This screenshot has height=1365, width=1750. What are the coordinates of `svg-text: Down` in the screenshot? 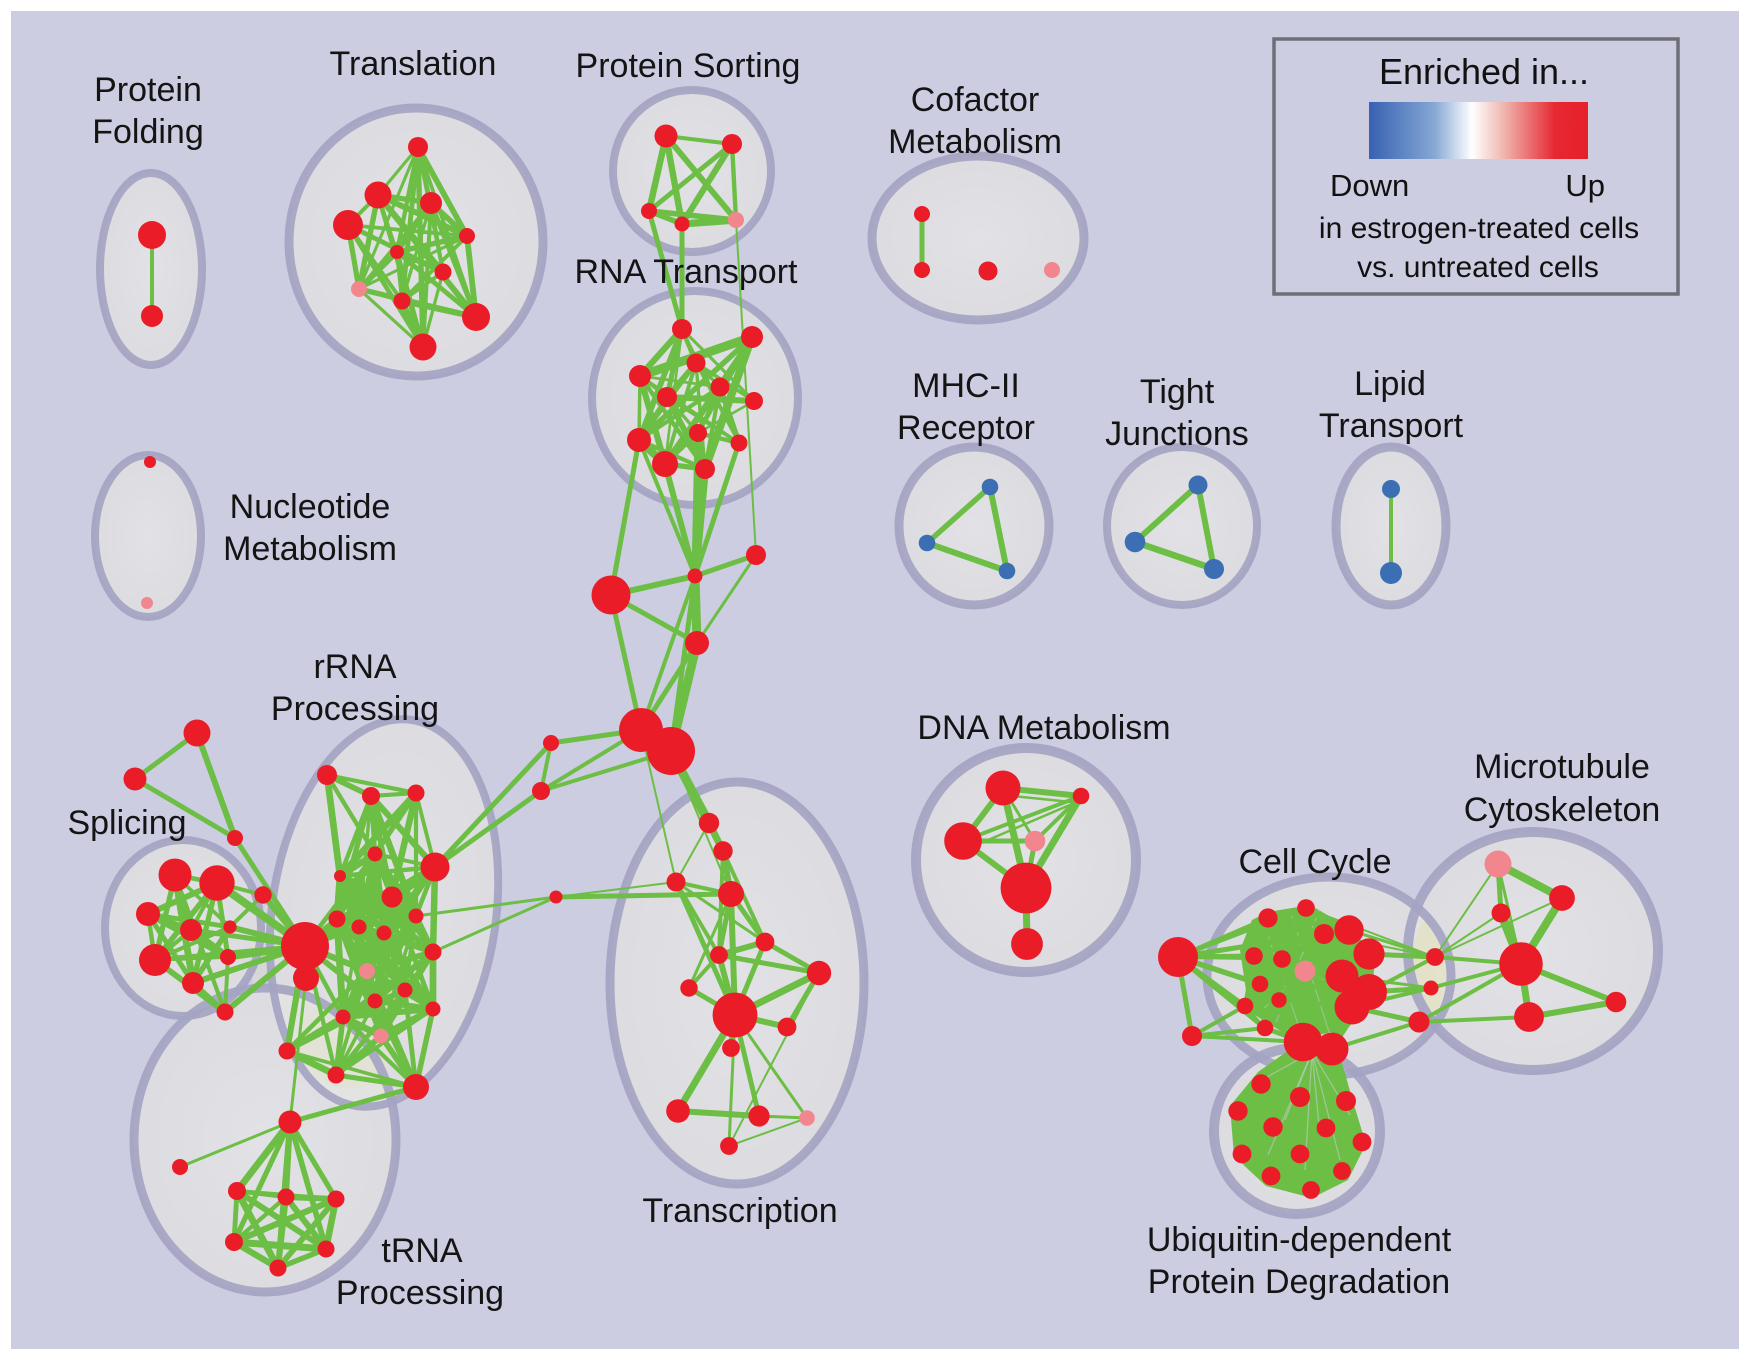 It's located at (1369, 185).